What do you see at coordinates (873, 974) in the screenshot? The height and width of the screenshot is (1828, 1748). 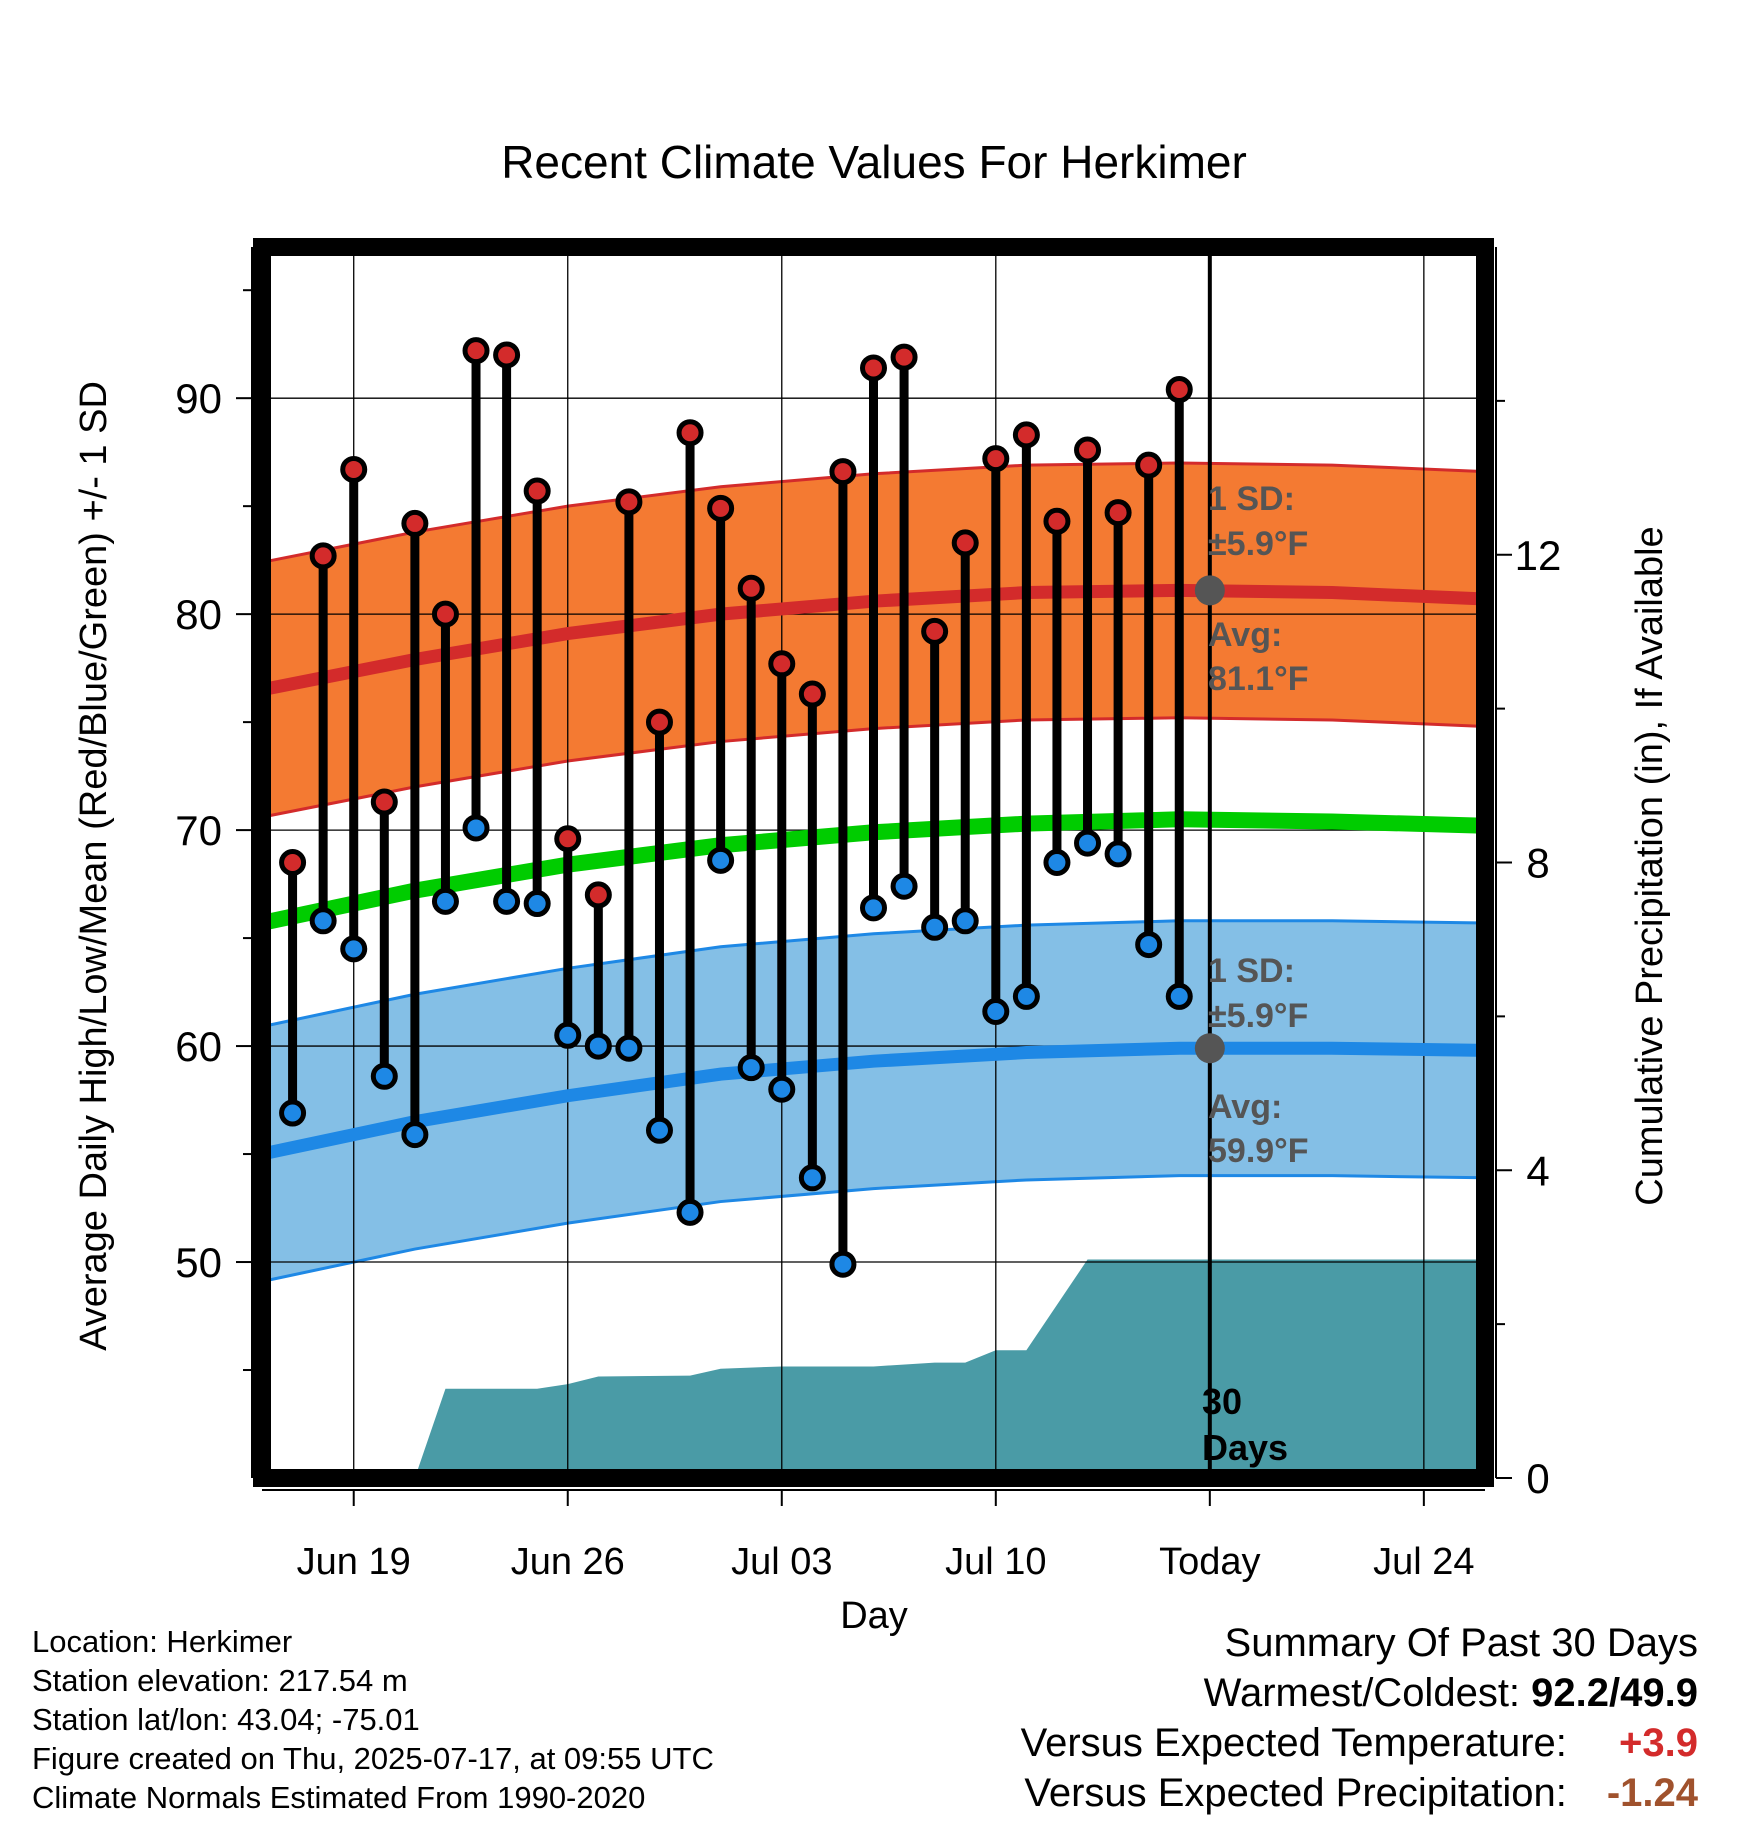 I see `low-sd-upper-line` at bounding box center [873, 974].